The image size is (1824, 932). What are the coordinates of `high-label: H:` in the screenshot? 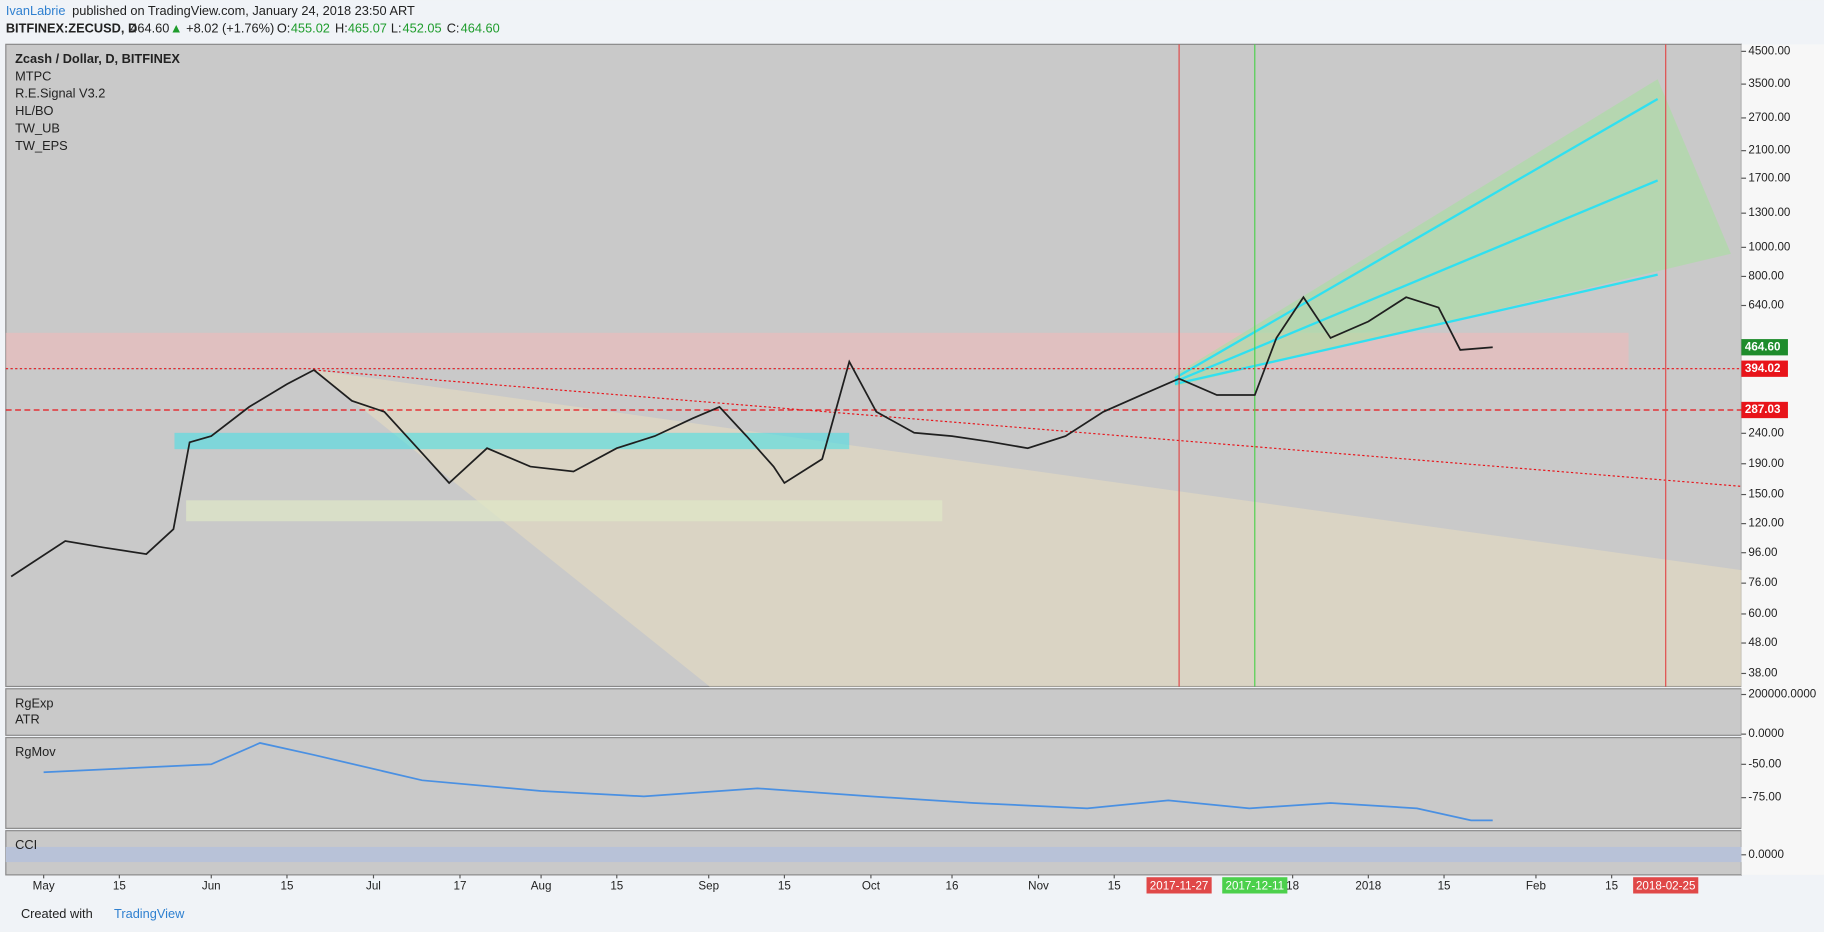 It's located at (341, 28).